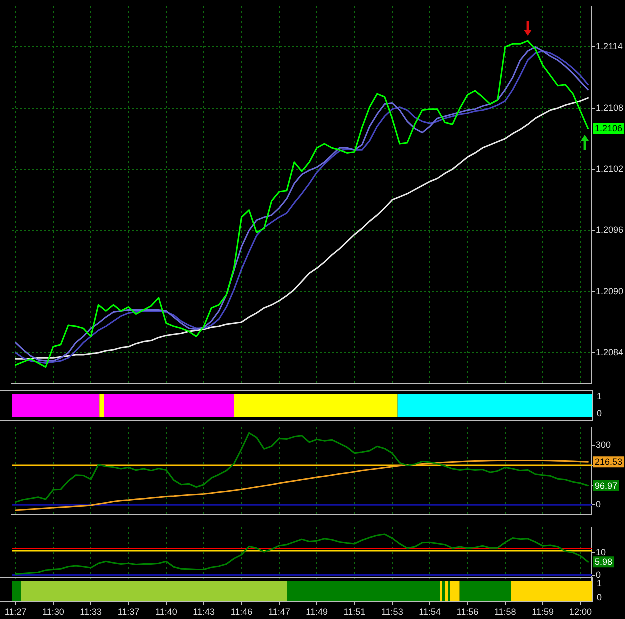  Describe the element at coordinates (166, 611) in the screenshot. I see `x-tick-label: 11:40` at that location.